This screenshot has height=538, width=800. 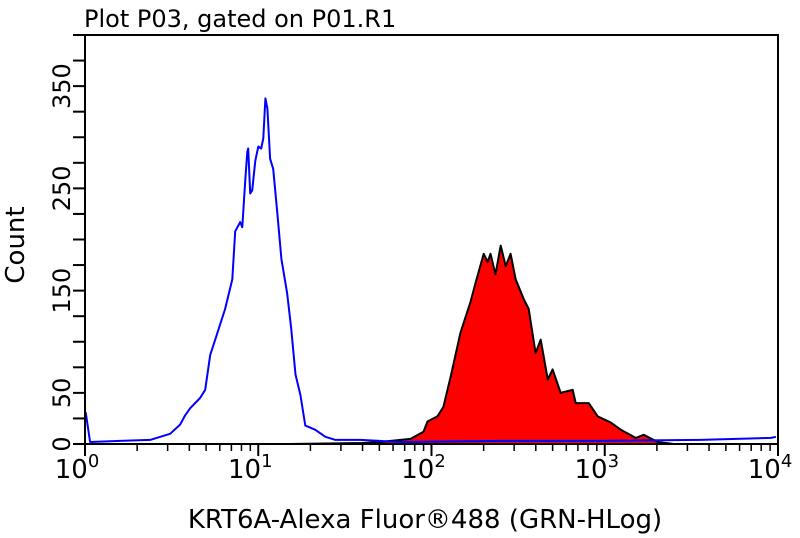 What do you see at coordinates (16, 244) in the screenshot?
I see `y-axis-label: Count` at bounding box center [16, 244].